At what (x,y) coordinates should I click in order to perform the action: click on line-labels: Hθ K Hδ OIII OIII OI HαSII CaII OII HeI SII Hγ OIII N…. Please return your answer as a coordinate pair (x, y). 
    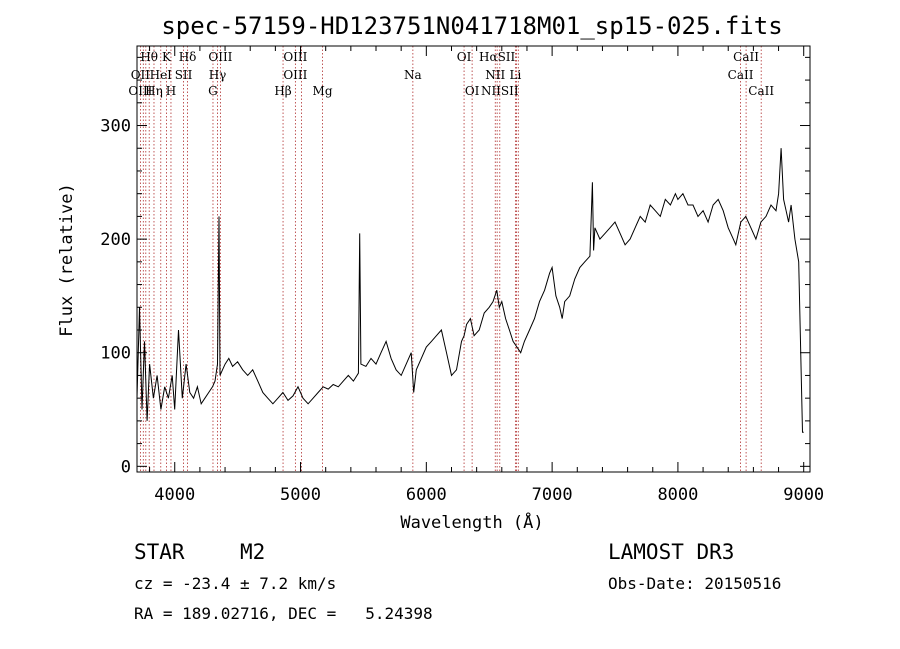
    Looking at the image, I should click on (451, 74).